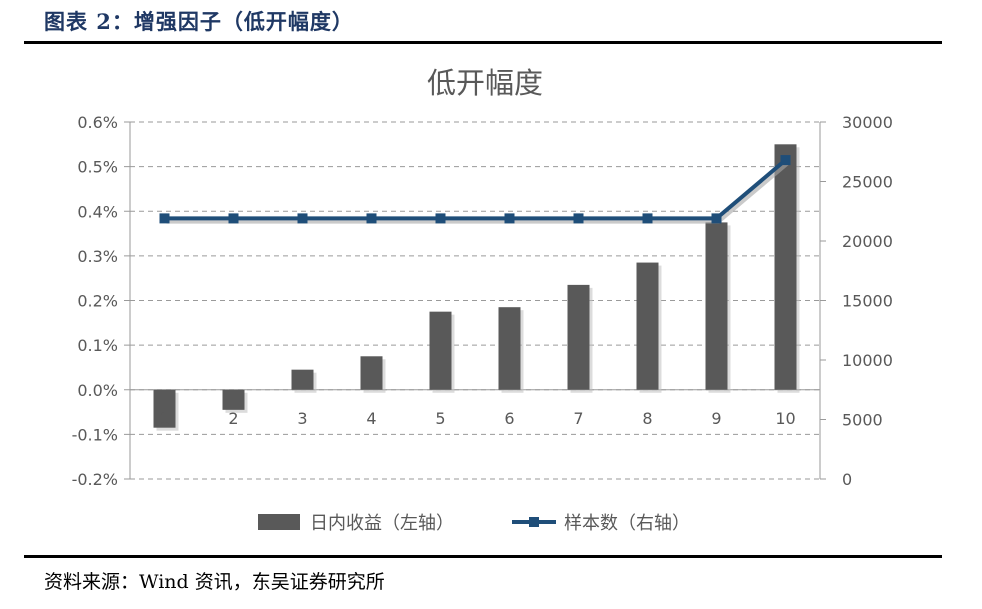 The height and width of the screenshot is (609, 982). What do you see at coordinates (716, 418) in the screenshot?
I see `category-label: 9` at bounding box center [716, 418].